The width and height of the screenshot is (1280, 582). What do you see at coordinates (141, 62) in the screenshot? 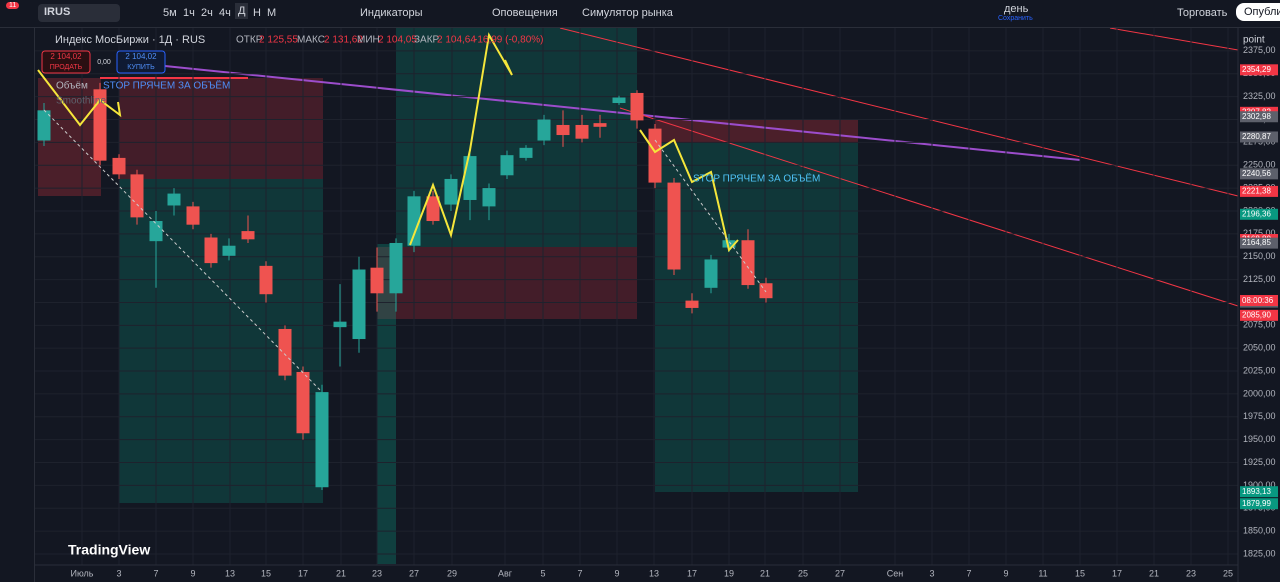
I see `buy-button` at bounding box center [141, 62].